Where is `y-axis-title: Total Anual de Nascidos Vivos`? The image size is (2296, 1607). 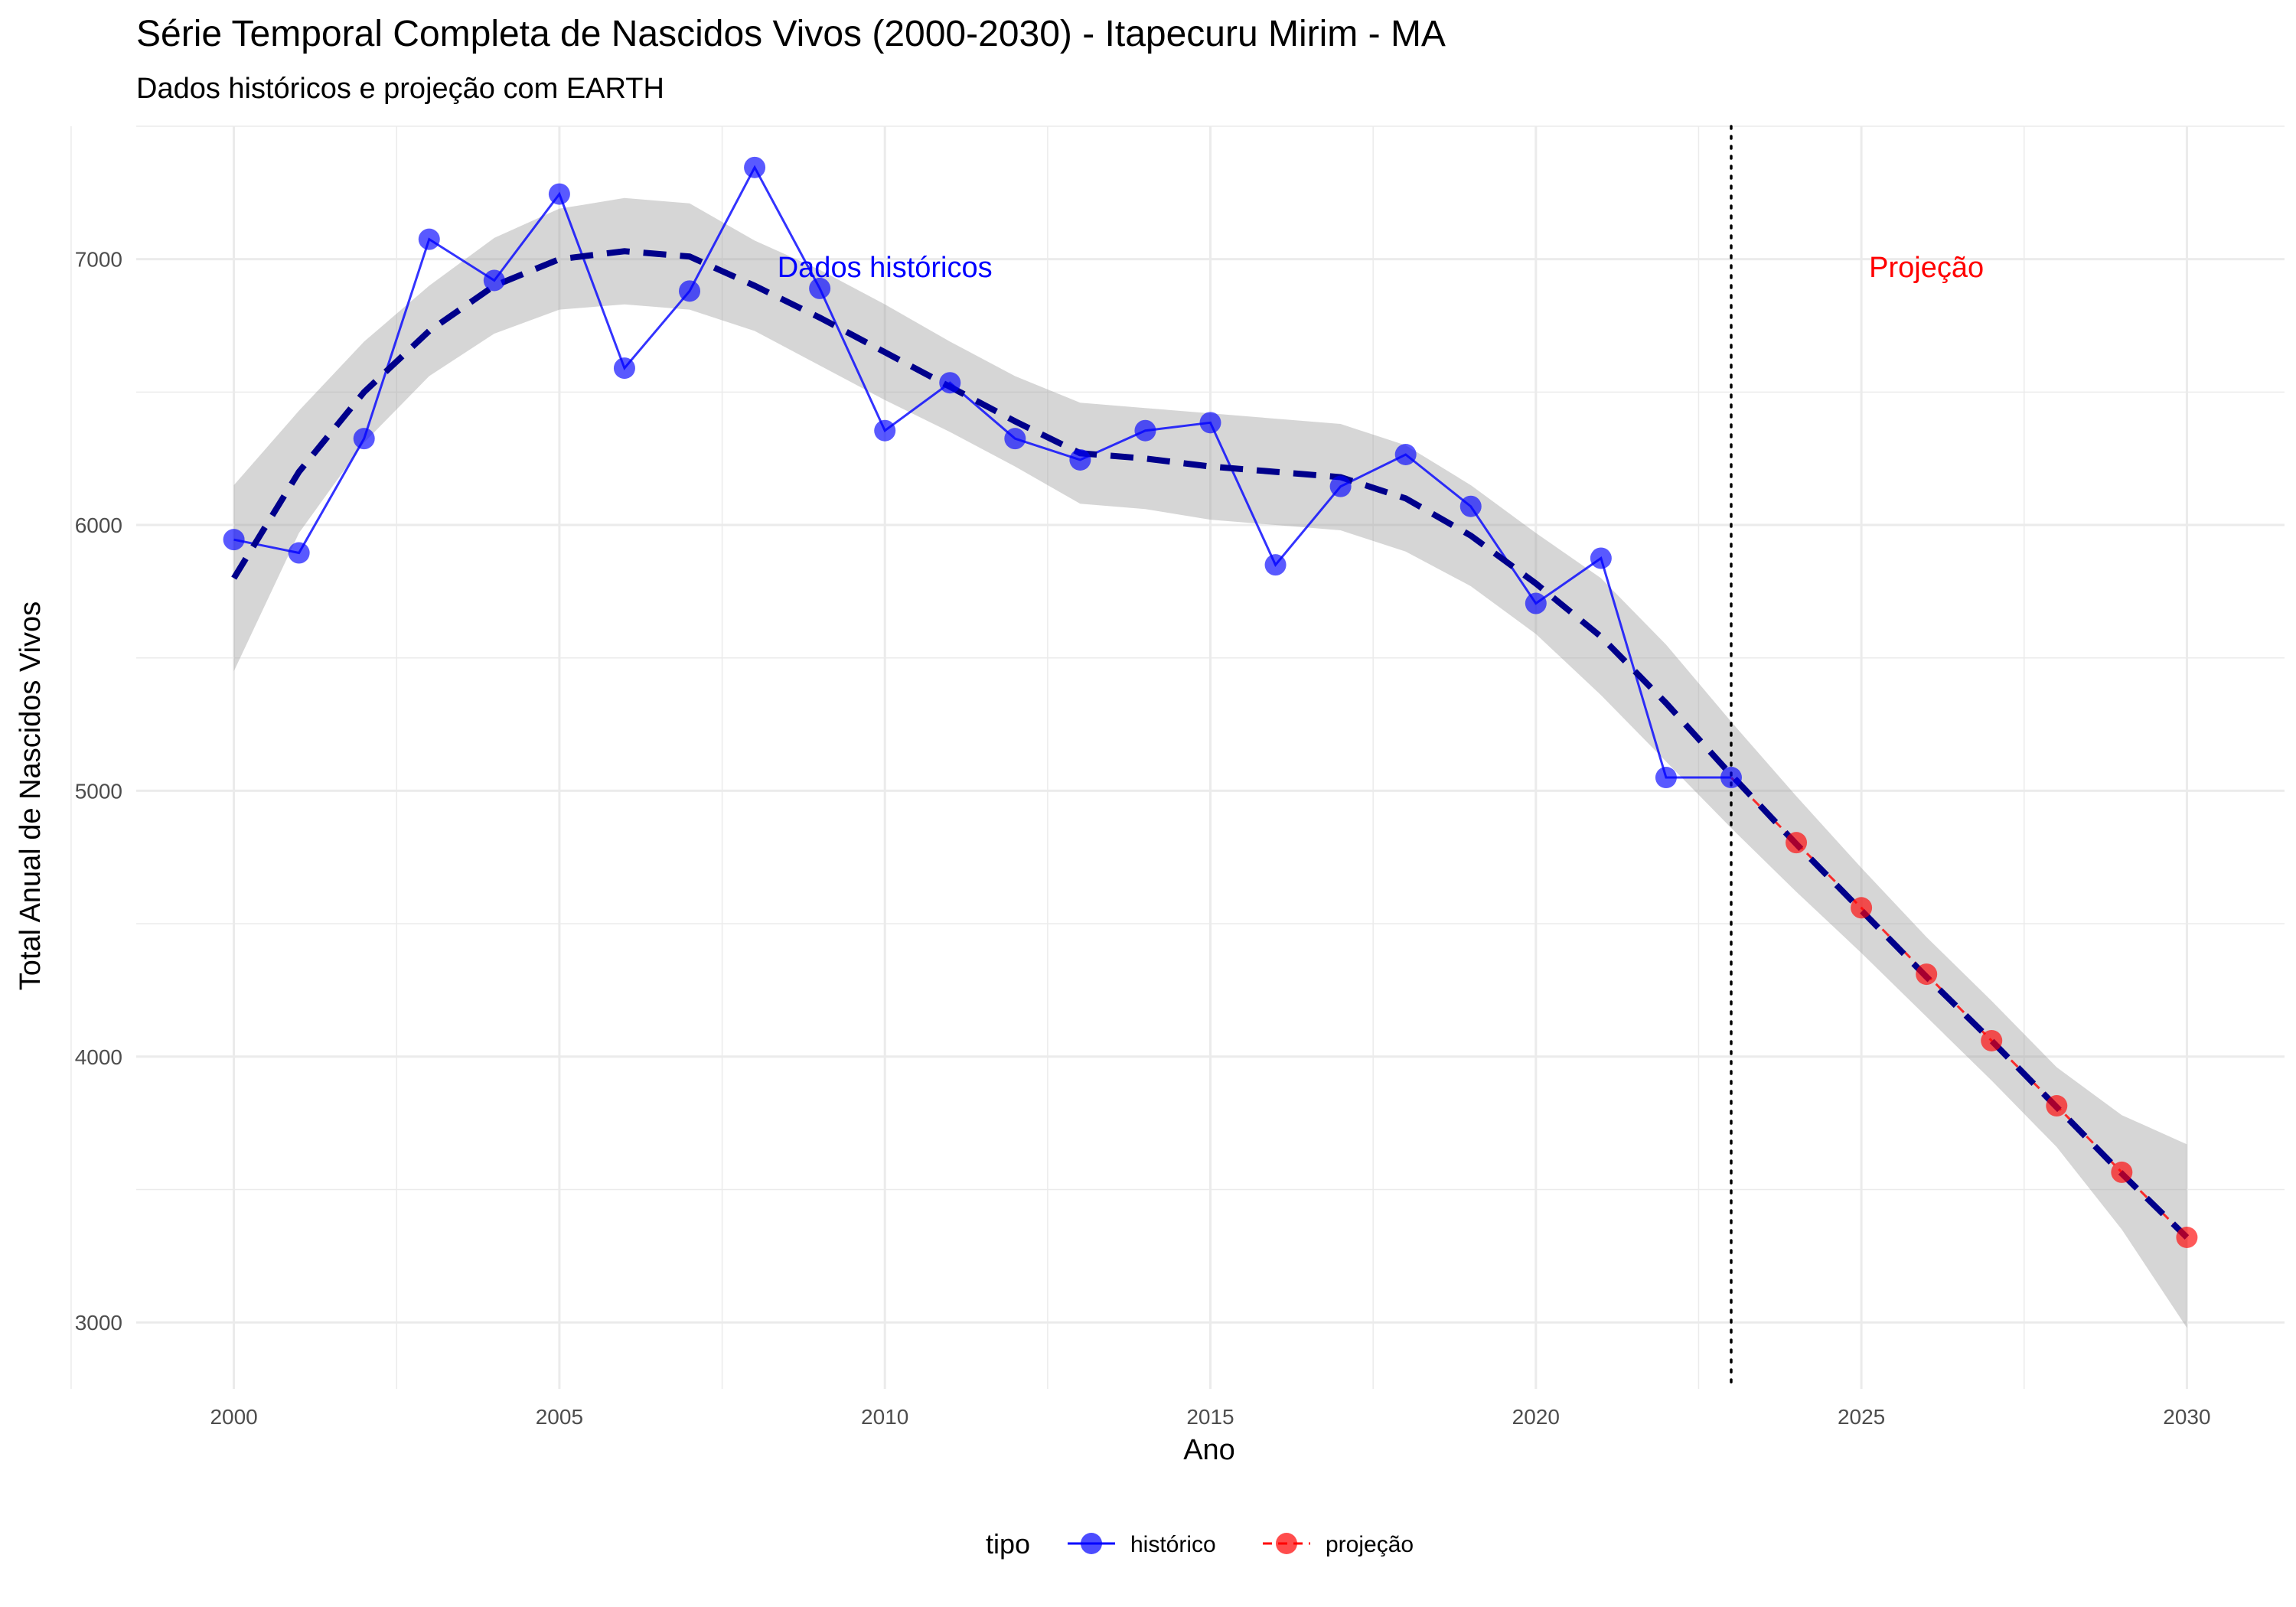 y-axis-title: Total Anual de Nascidos Vivos is located at coordinates (31, 796).